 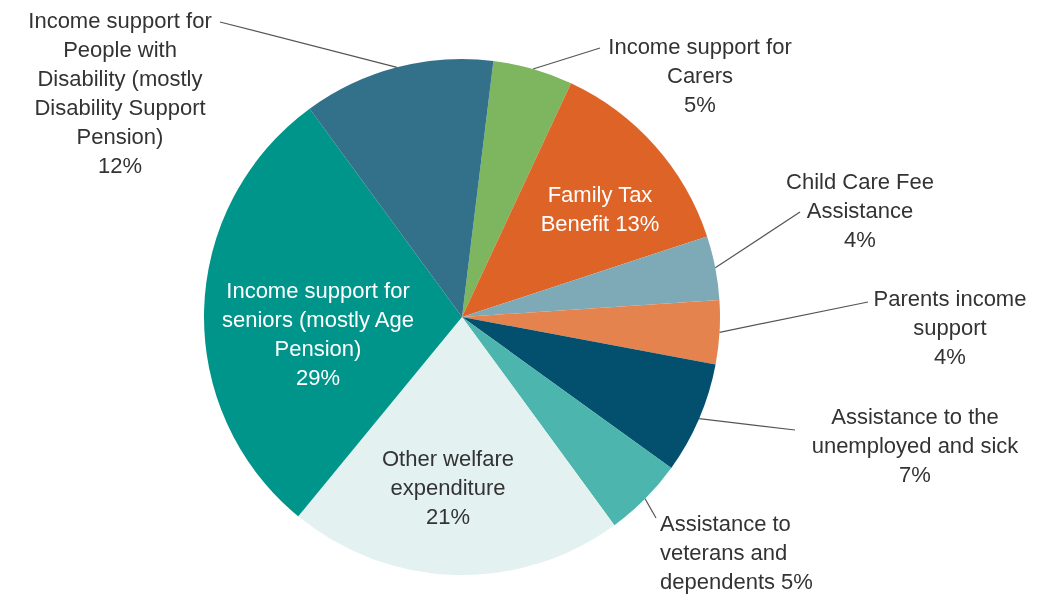 I want to click on slice-label: Income support for seniors (mostly Age Pension), so click(x=318, y=320).